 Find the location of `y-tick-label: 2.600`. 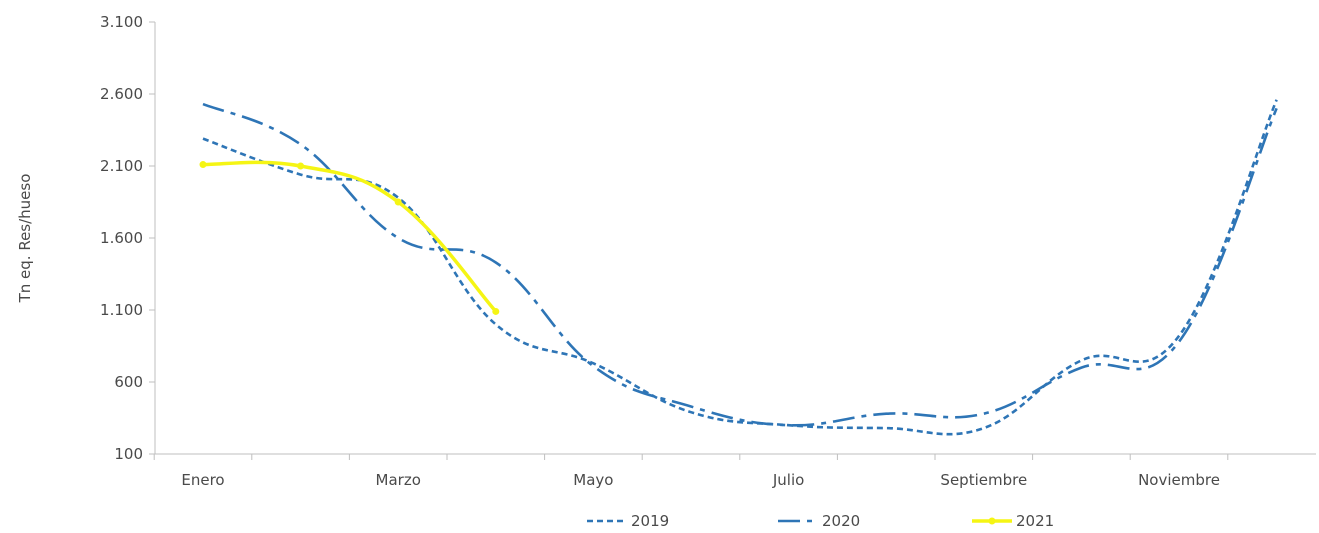

y-tick-label: 2.600 is located at coordinates (121, 94).